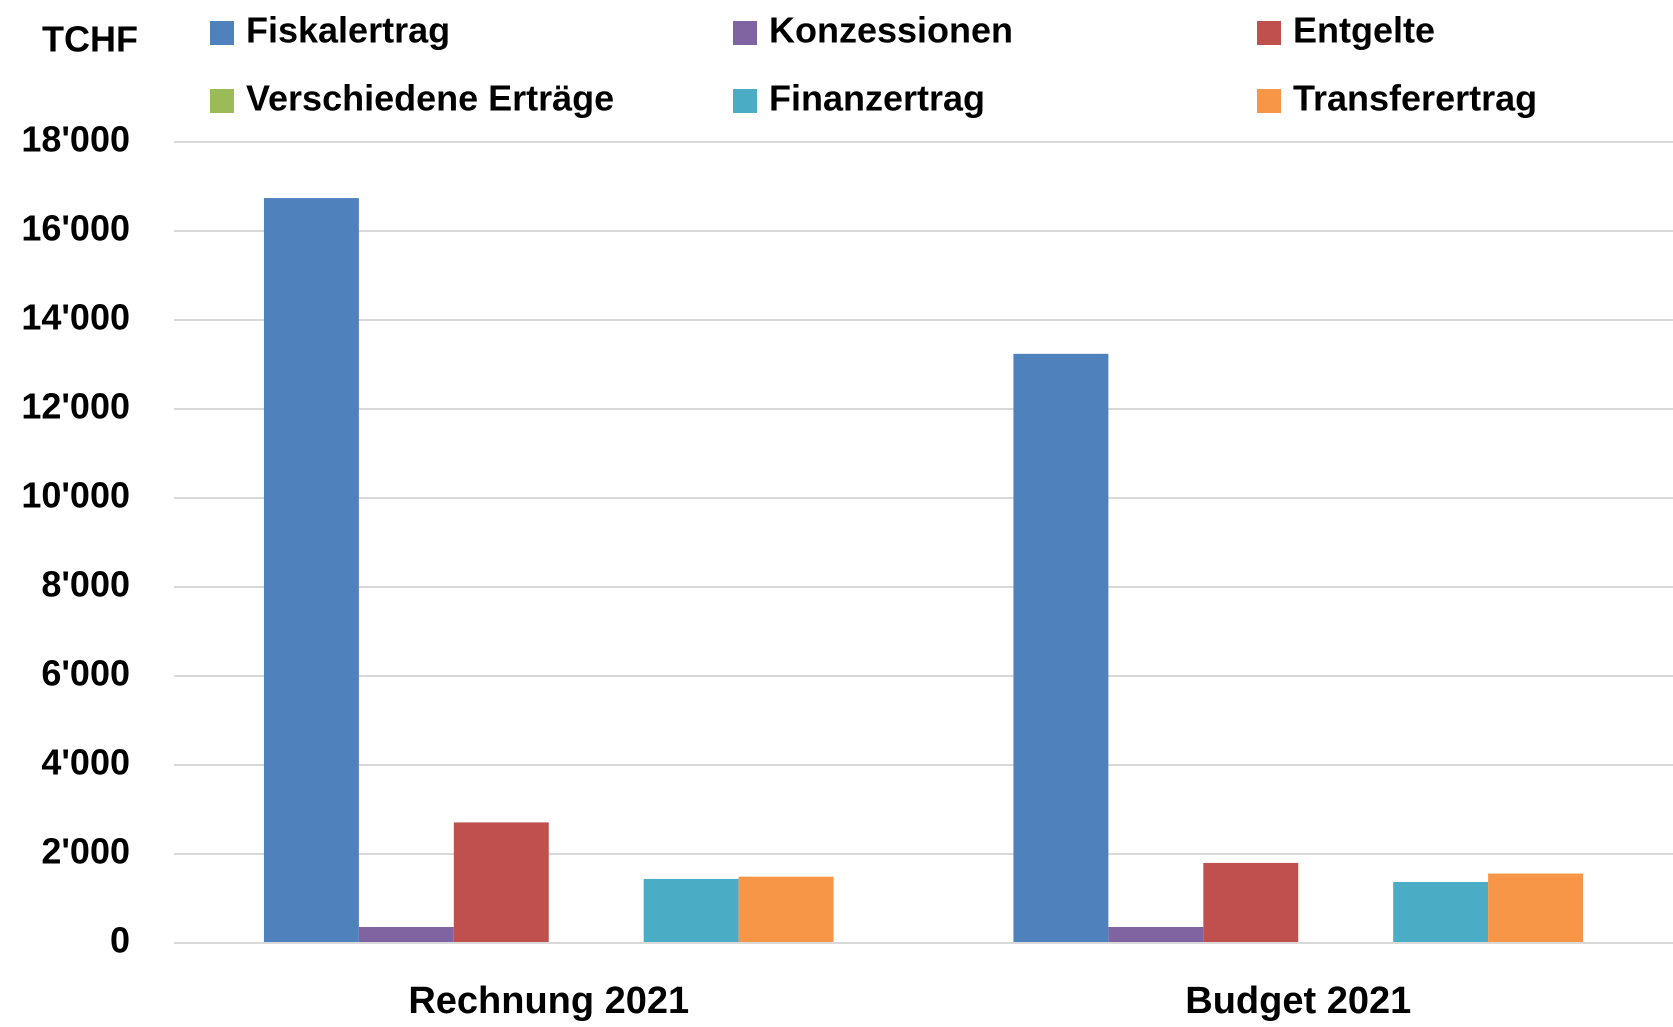 The width and height of the screenshot is (1673, 1027). What do you see at coordinates (120, 940) in the screenshot?
I see `y-tick-label: 0` at bounding box center [120, 940].